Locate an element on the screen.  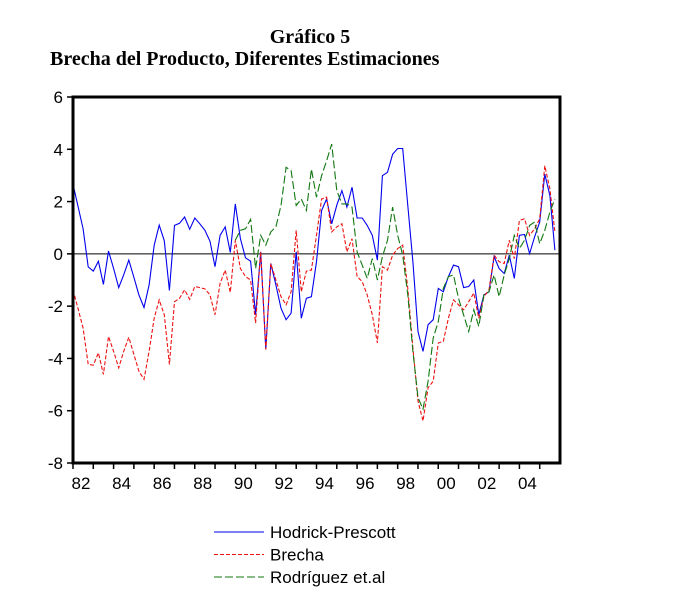
y-tick-label: 6 is located at coordinates (58, 97).